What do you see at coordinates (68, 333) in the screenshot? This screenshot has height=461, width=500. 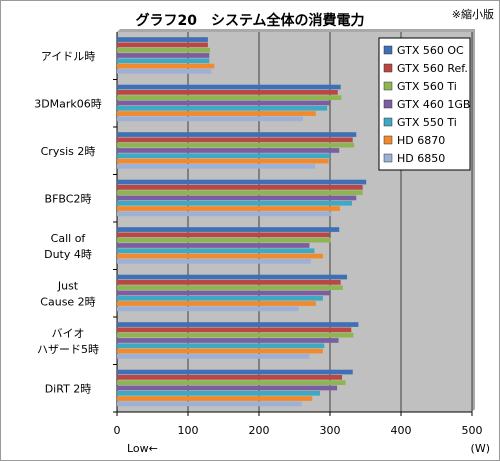 I see `category-label: バイオ` at bounding box center [68, 333].